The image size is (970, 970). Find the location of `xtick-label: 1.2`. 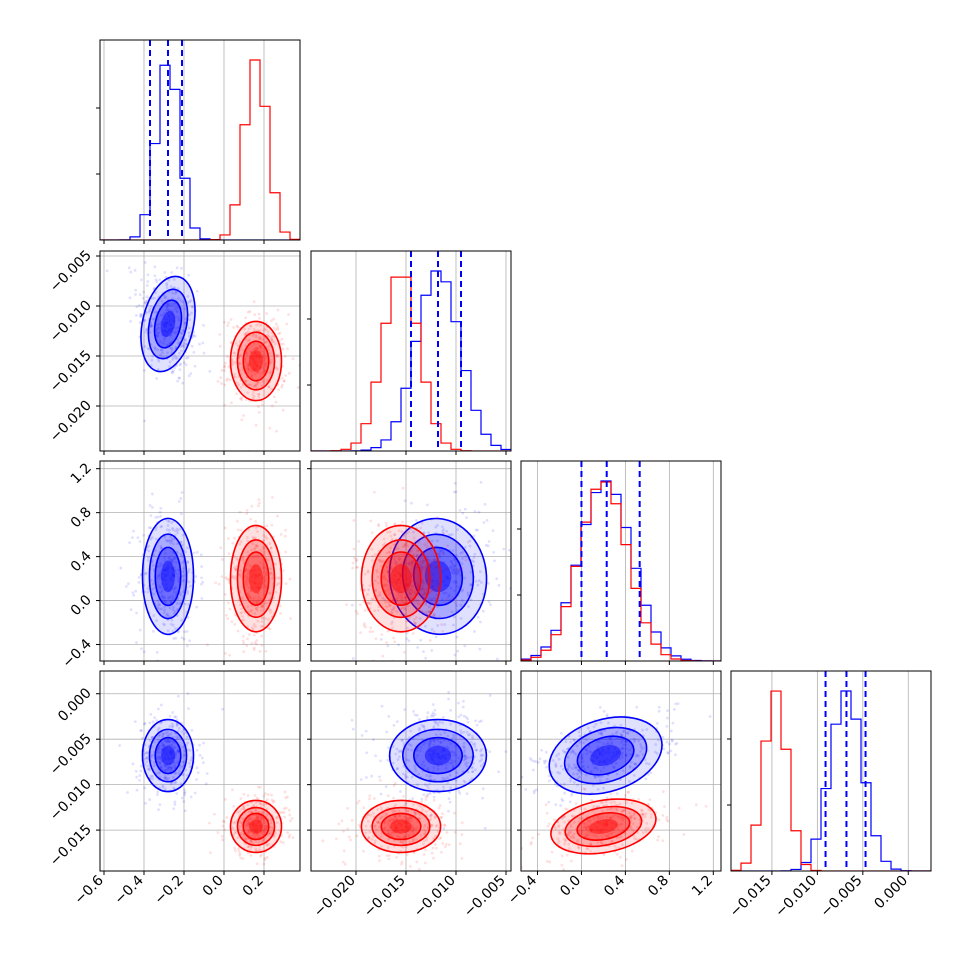

xtick-label: 1.2 is located at coordinates (702, 886).